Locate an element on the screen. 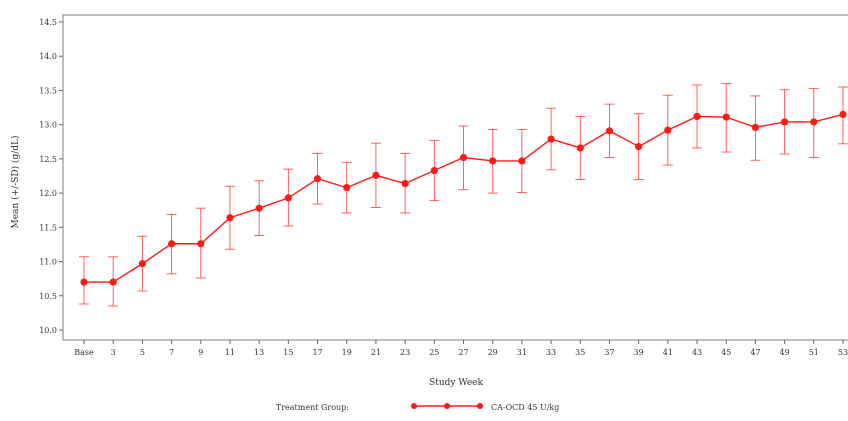 The height and width of the screenshot is (421, 848). x-tick-label: 23 is located at coordinates (405, 352).